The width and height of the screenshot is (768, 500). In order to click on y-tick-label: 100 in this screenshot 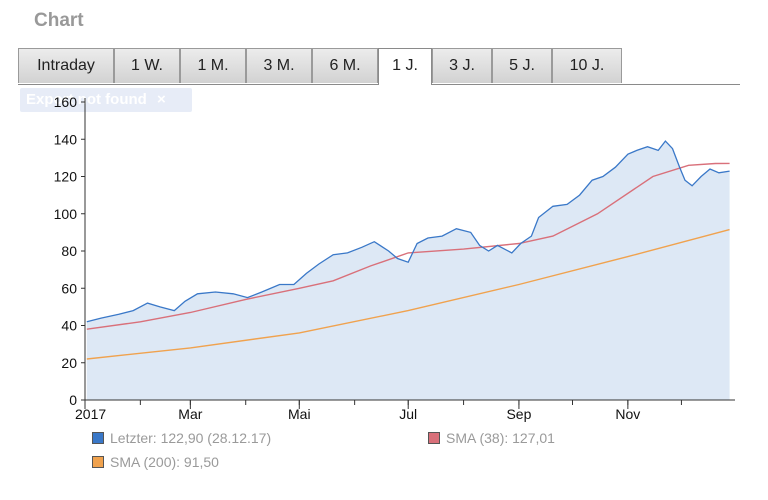, I will do `click(66, 214)`.